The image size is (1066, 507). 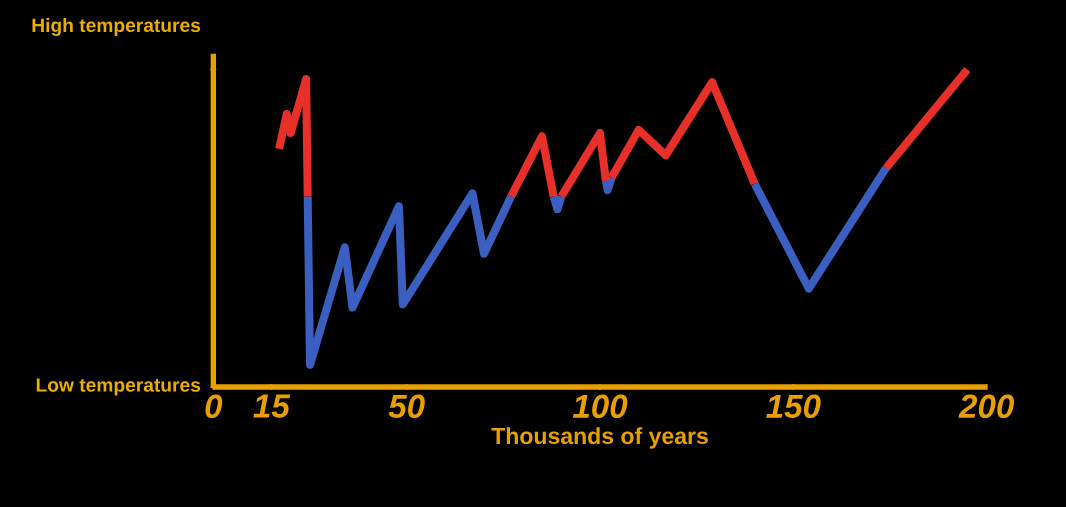 I want to click on x-tick-label: 15, so click(x=272, y=406).